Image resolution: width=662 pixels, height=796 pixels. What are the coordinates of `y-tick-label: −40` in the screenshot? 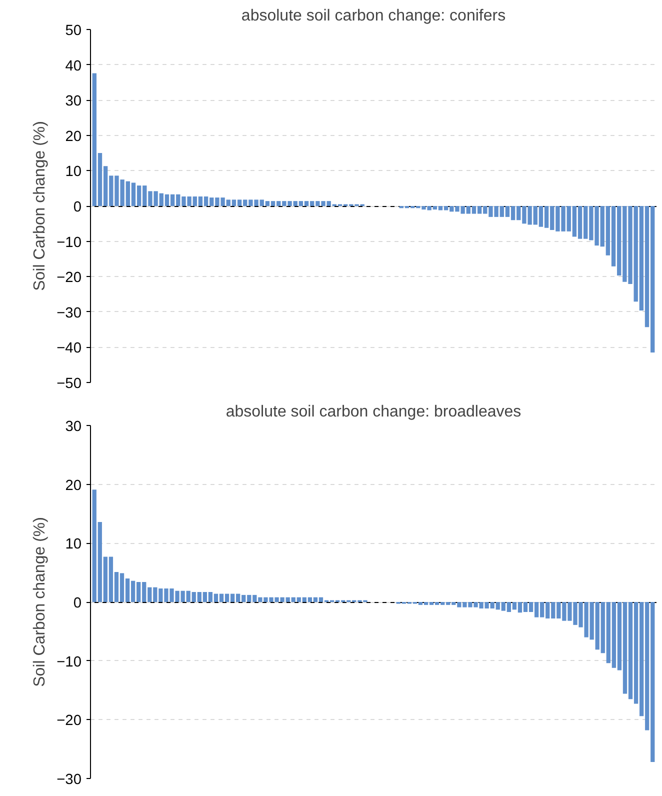 It's located at (69, 348).